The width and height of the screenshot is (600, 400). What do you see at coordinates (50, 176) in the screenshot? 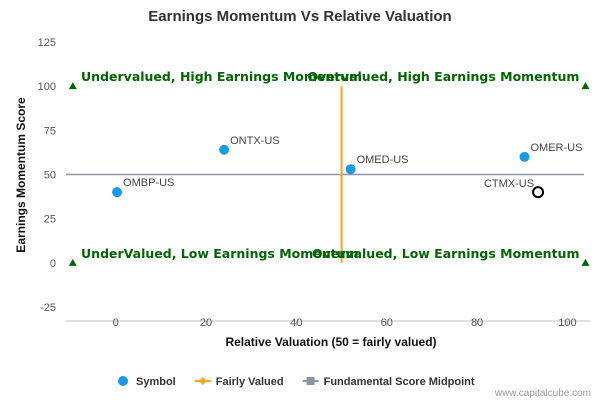
I see `y-tick-label: 50` at bounding box center [50, 176].